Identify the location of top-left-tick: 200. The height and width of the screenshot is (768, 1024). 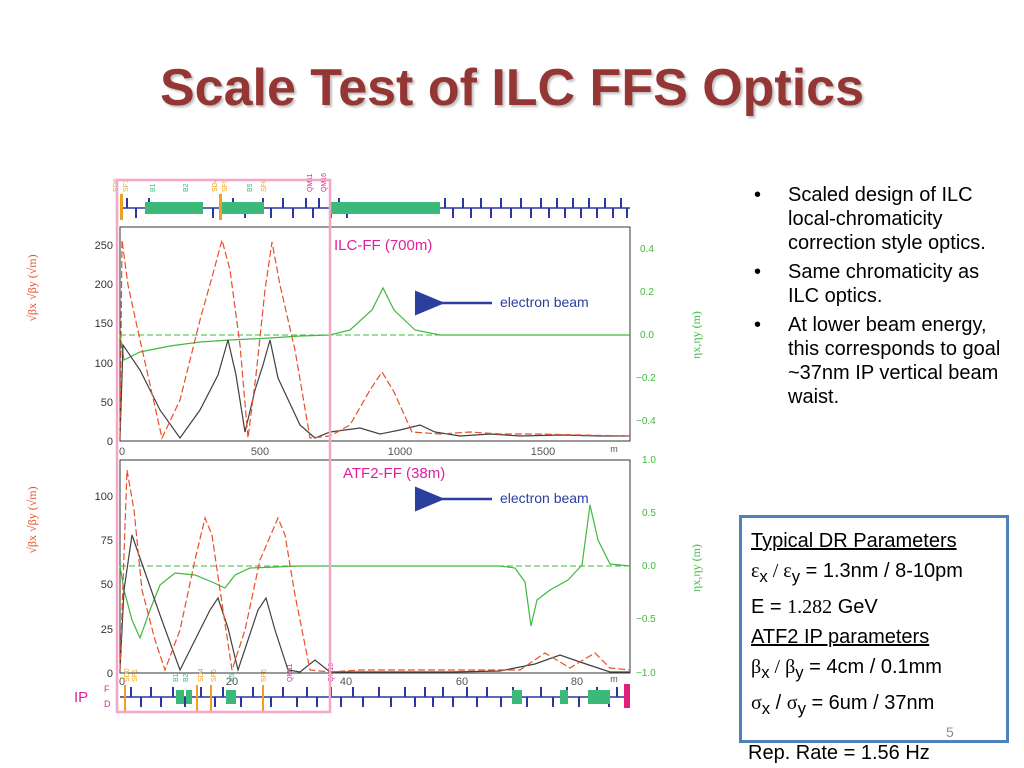
(104, 285).